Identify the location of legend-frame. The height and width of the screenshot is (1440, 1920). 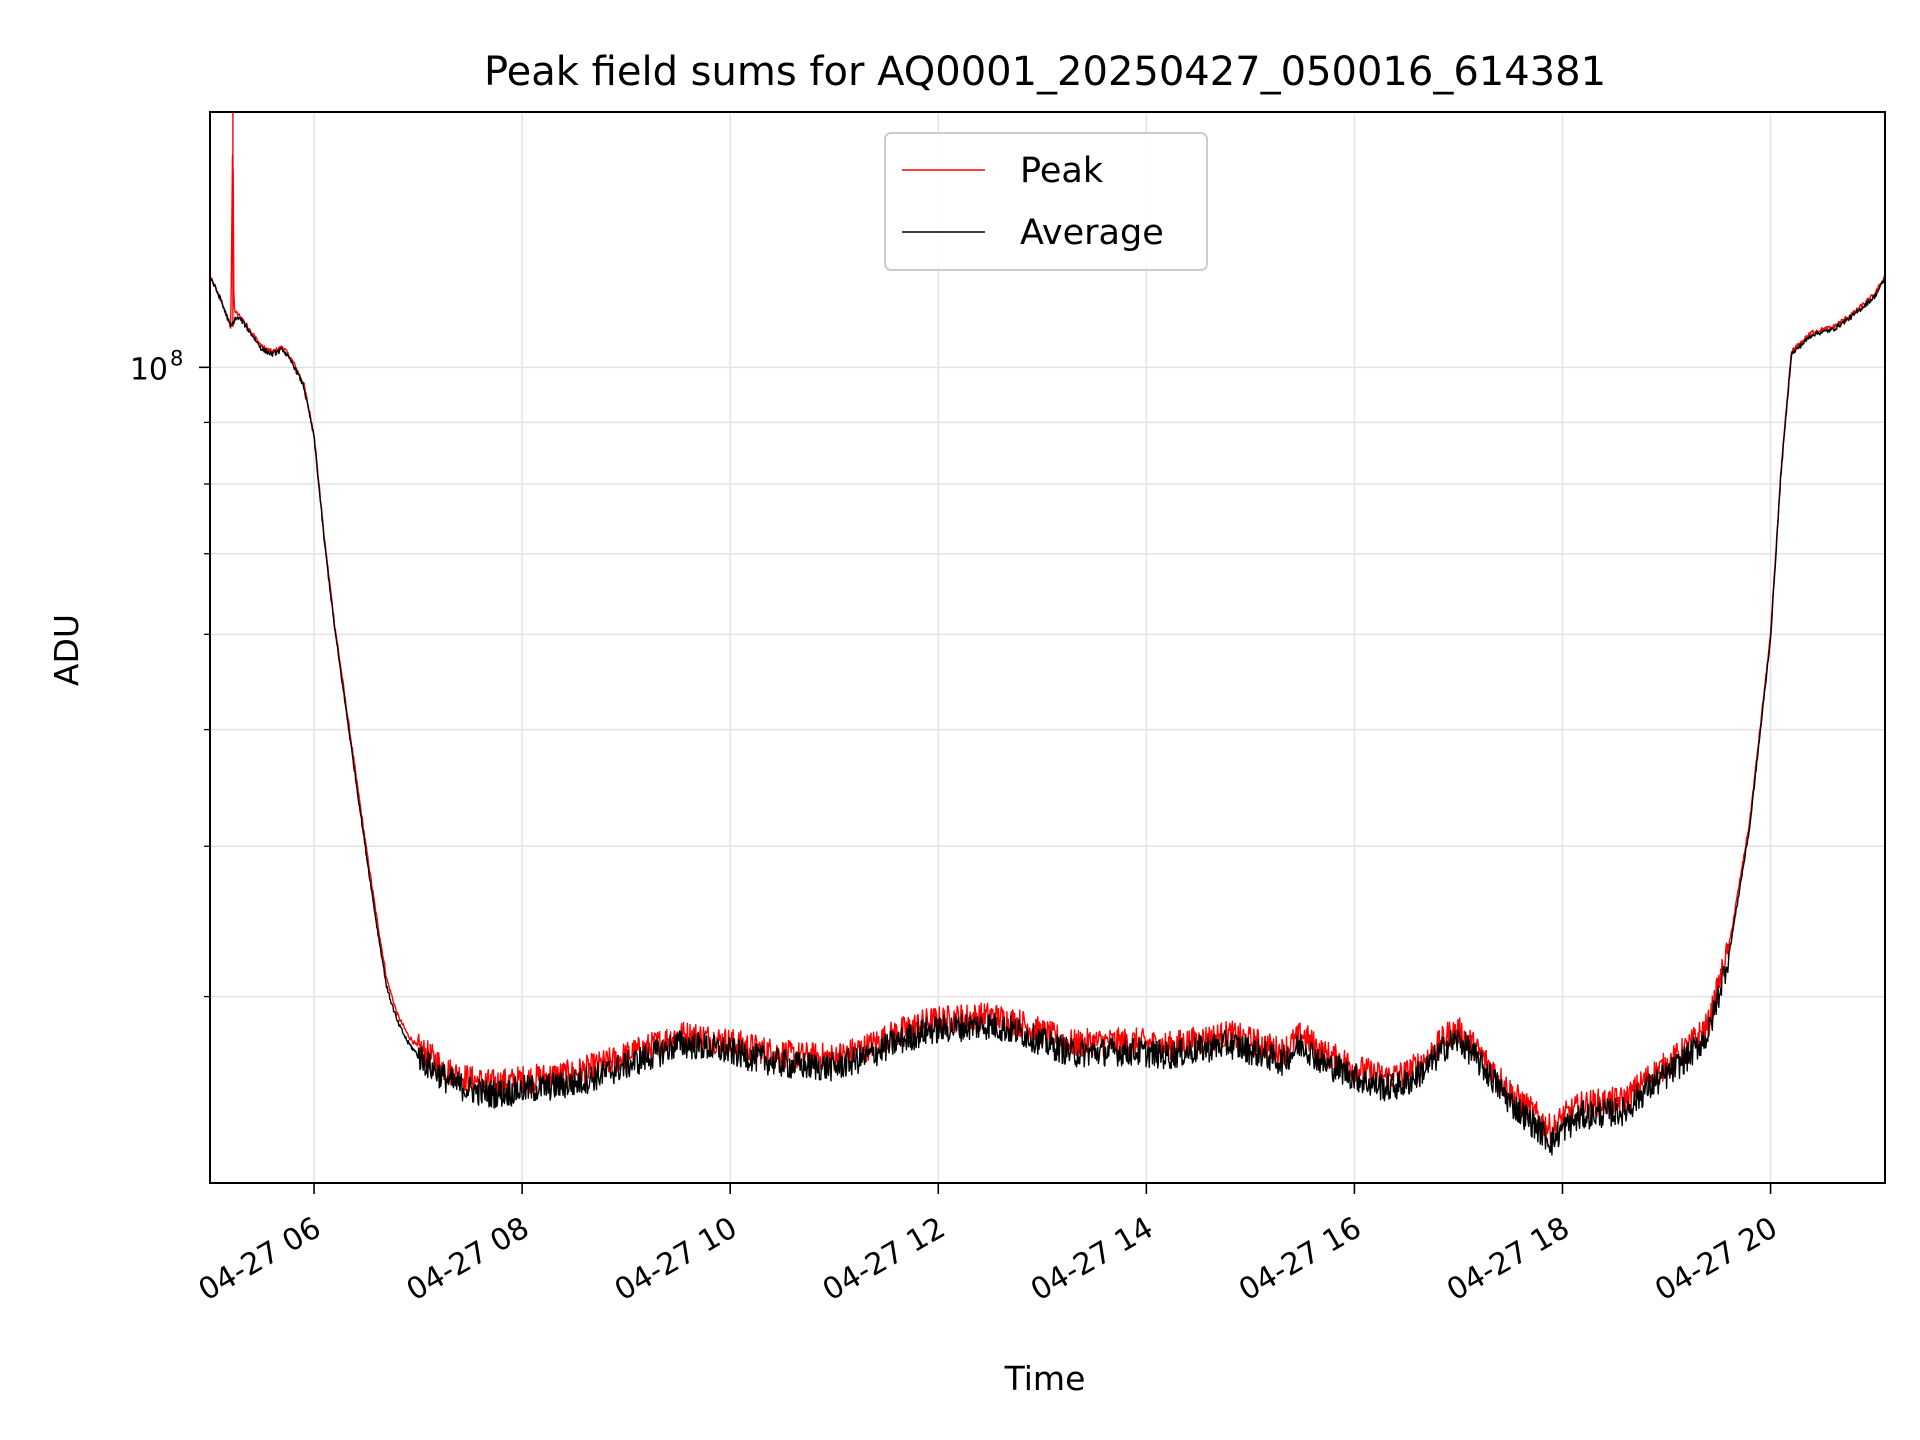
(1046, 201).